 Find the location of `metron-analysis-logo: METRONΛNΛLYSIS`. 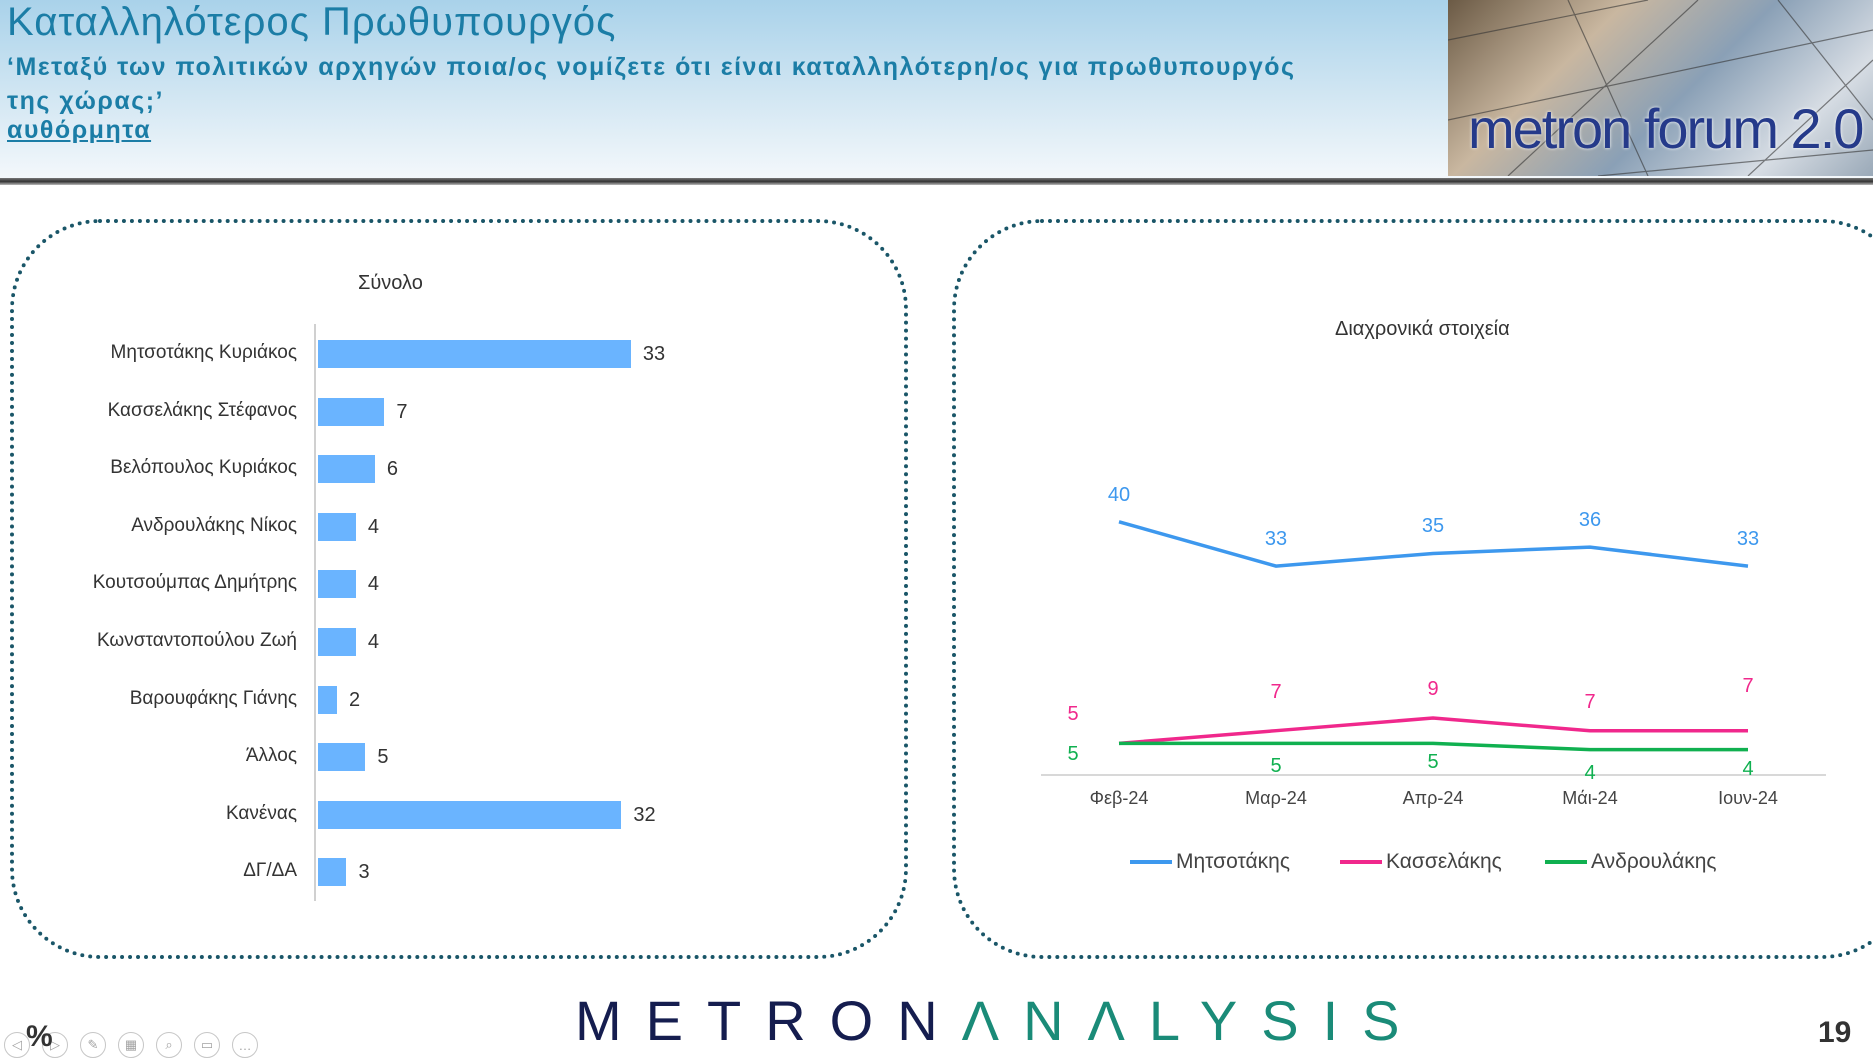

metron-analysis-logo: METRONΛNΛLYSIS is located at coordinates (999, 1020).